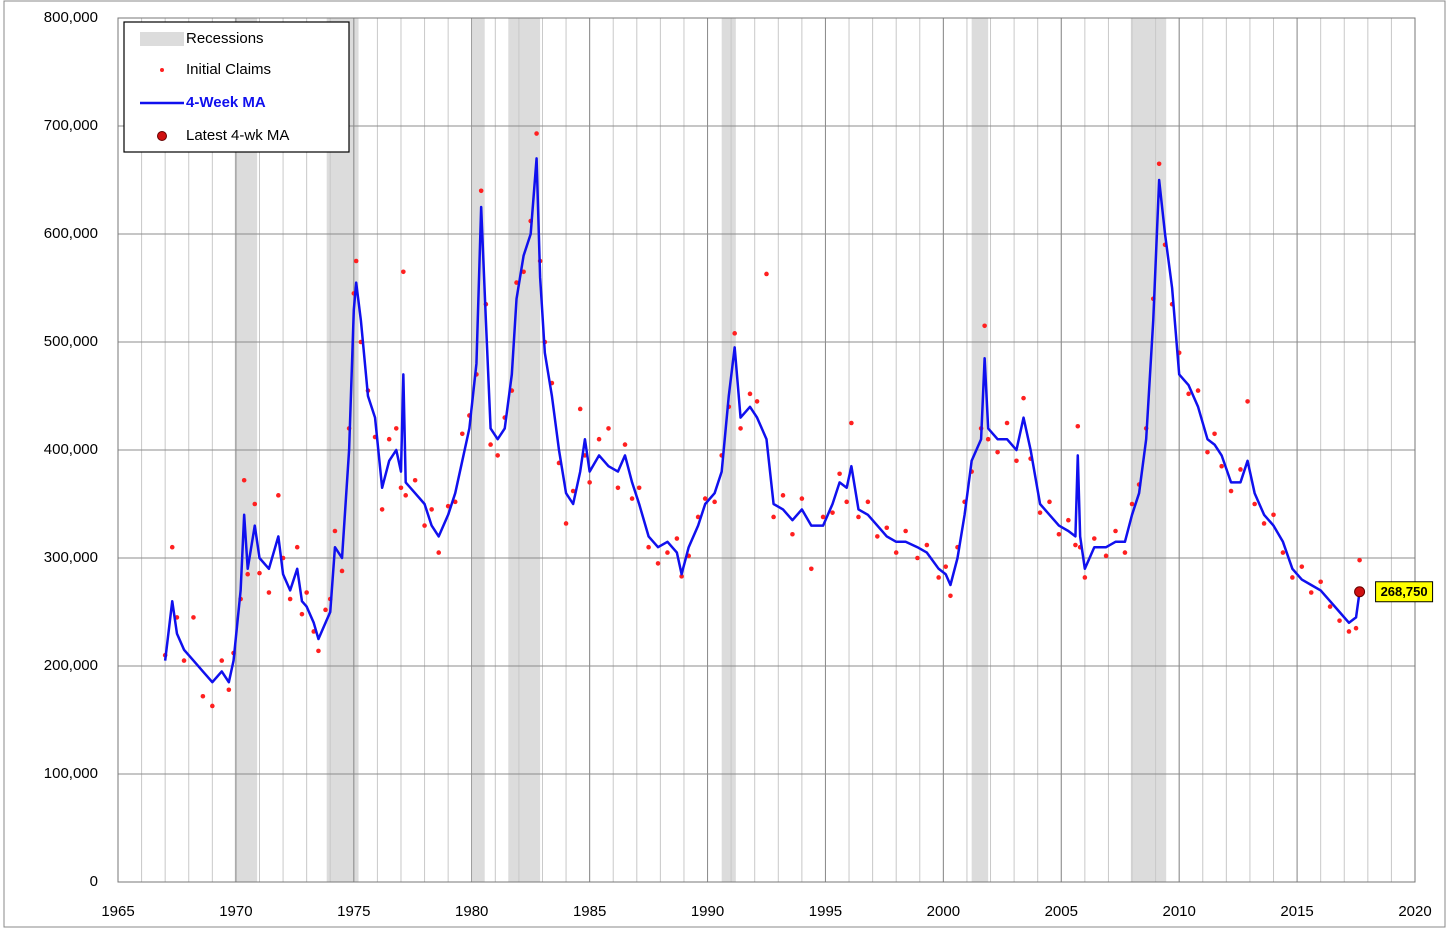  What do you see at coordinates (71, 557) in the screenshot?
I see `y-tick-label: 300,000` at bounding box center [71, 557].